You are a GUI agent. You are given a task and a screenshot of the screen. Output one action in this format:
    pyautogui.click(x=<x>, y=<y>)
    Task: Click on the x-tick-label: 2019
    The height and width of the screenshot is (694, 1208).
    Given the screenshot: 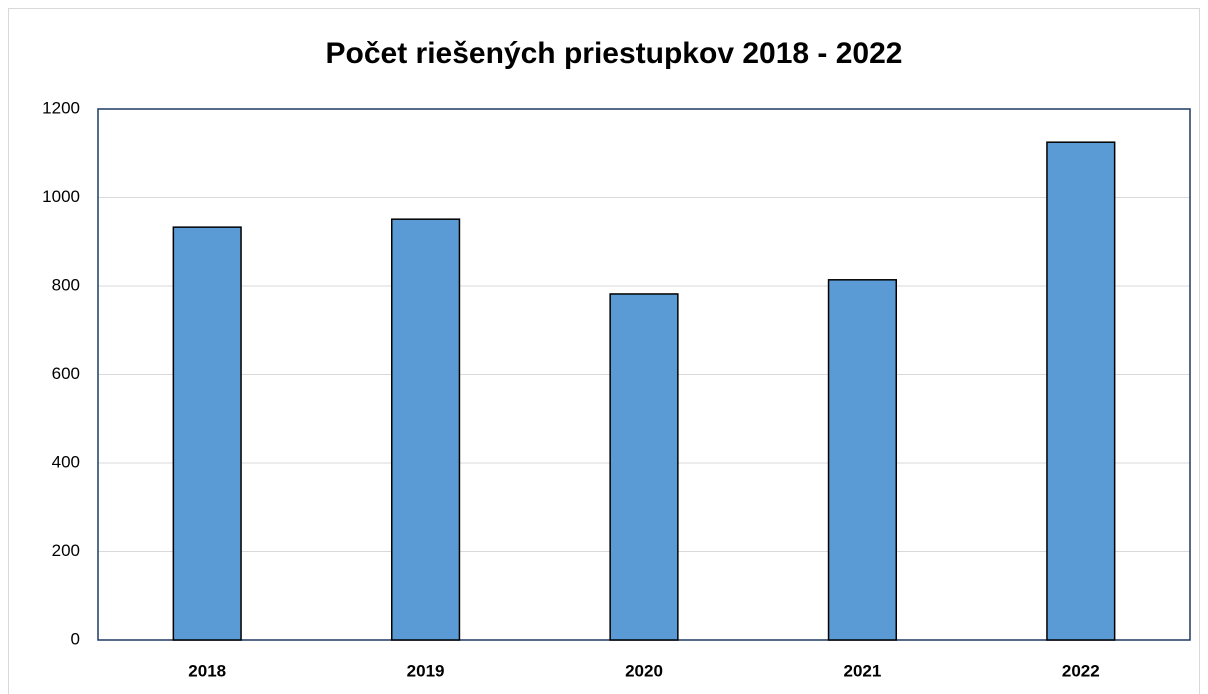 What is the action you would take?
    pyautogui.click(x=426, y=670)
    